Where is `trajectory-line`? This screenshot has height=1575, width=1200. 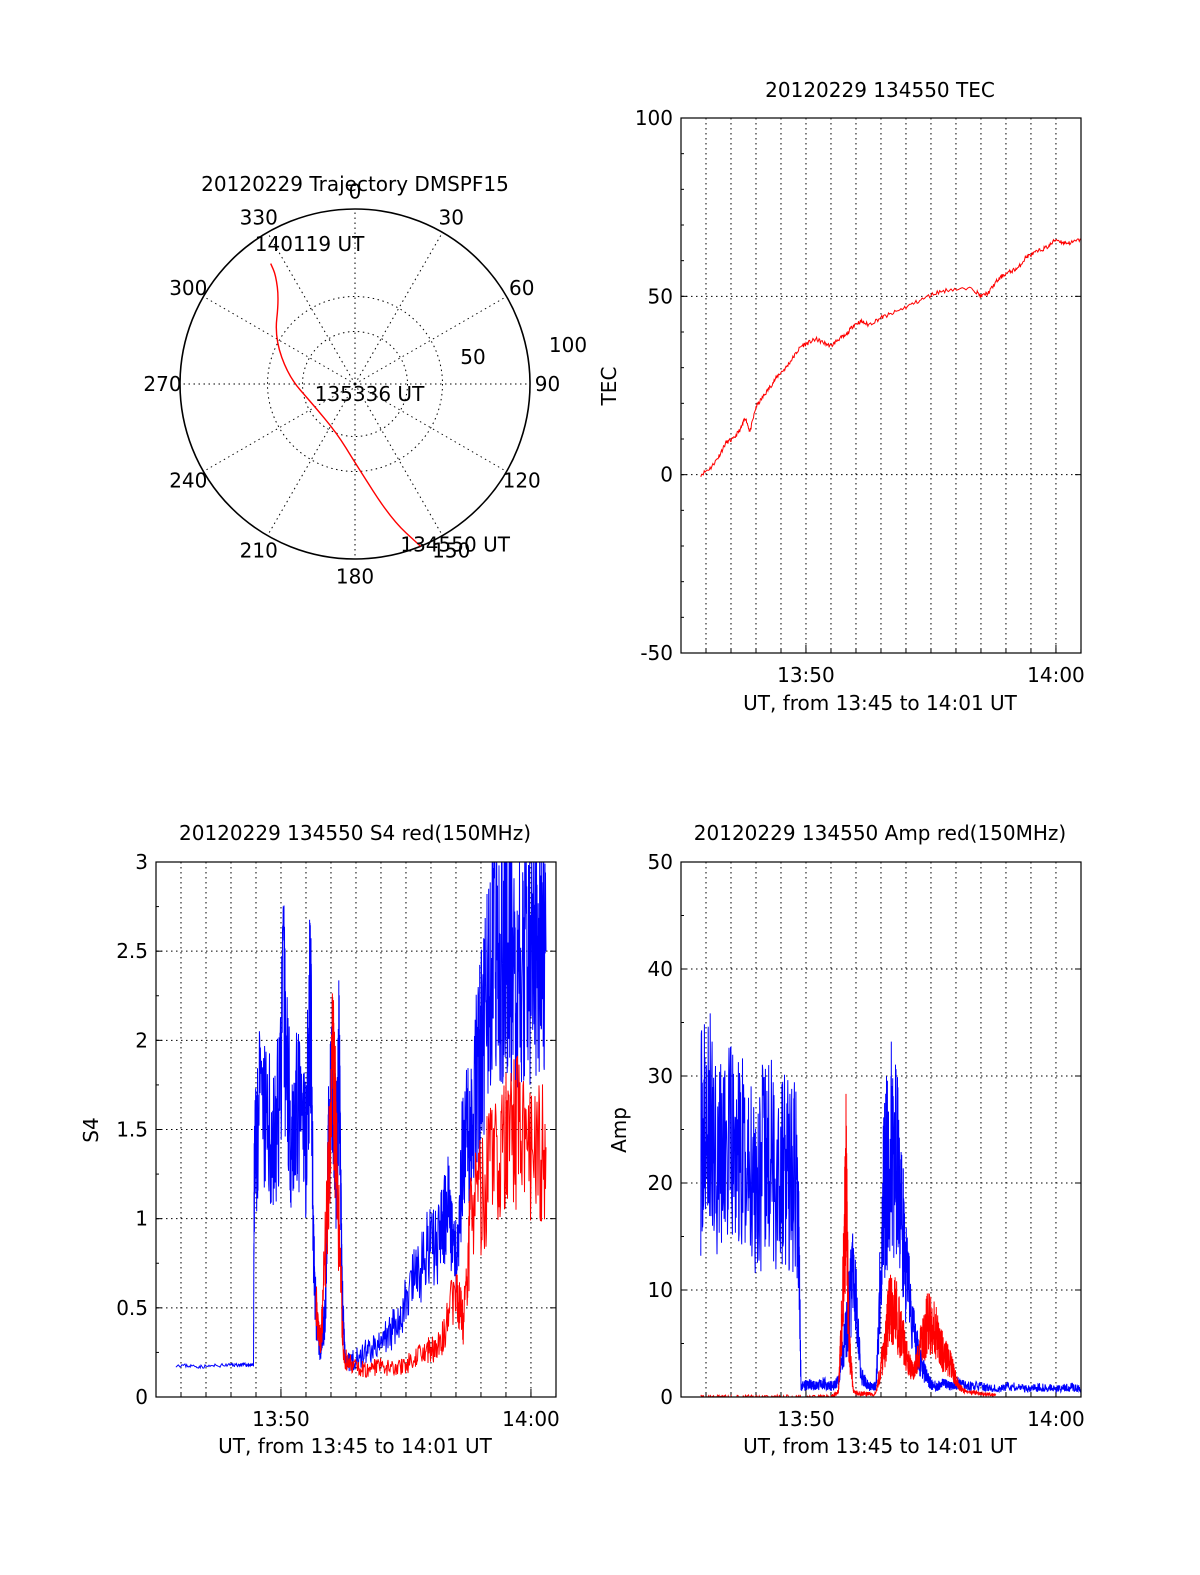
trajectory-line is located at coordinates (346, 405).